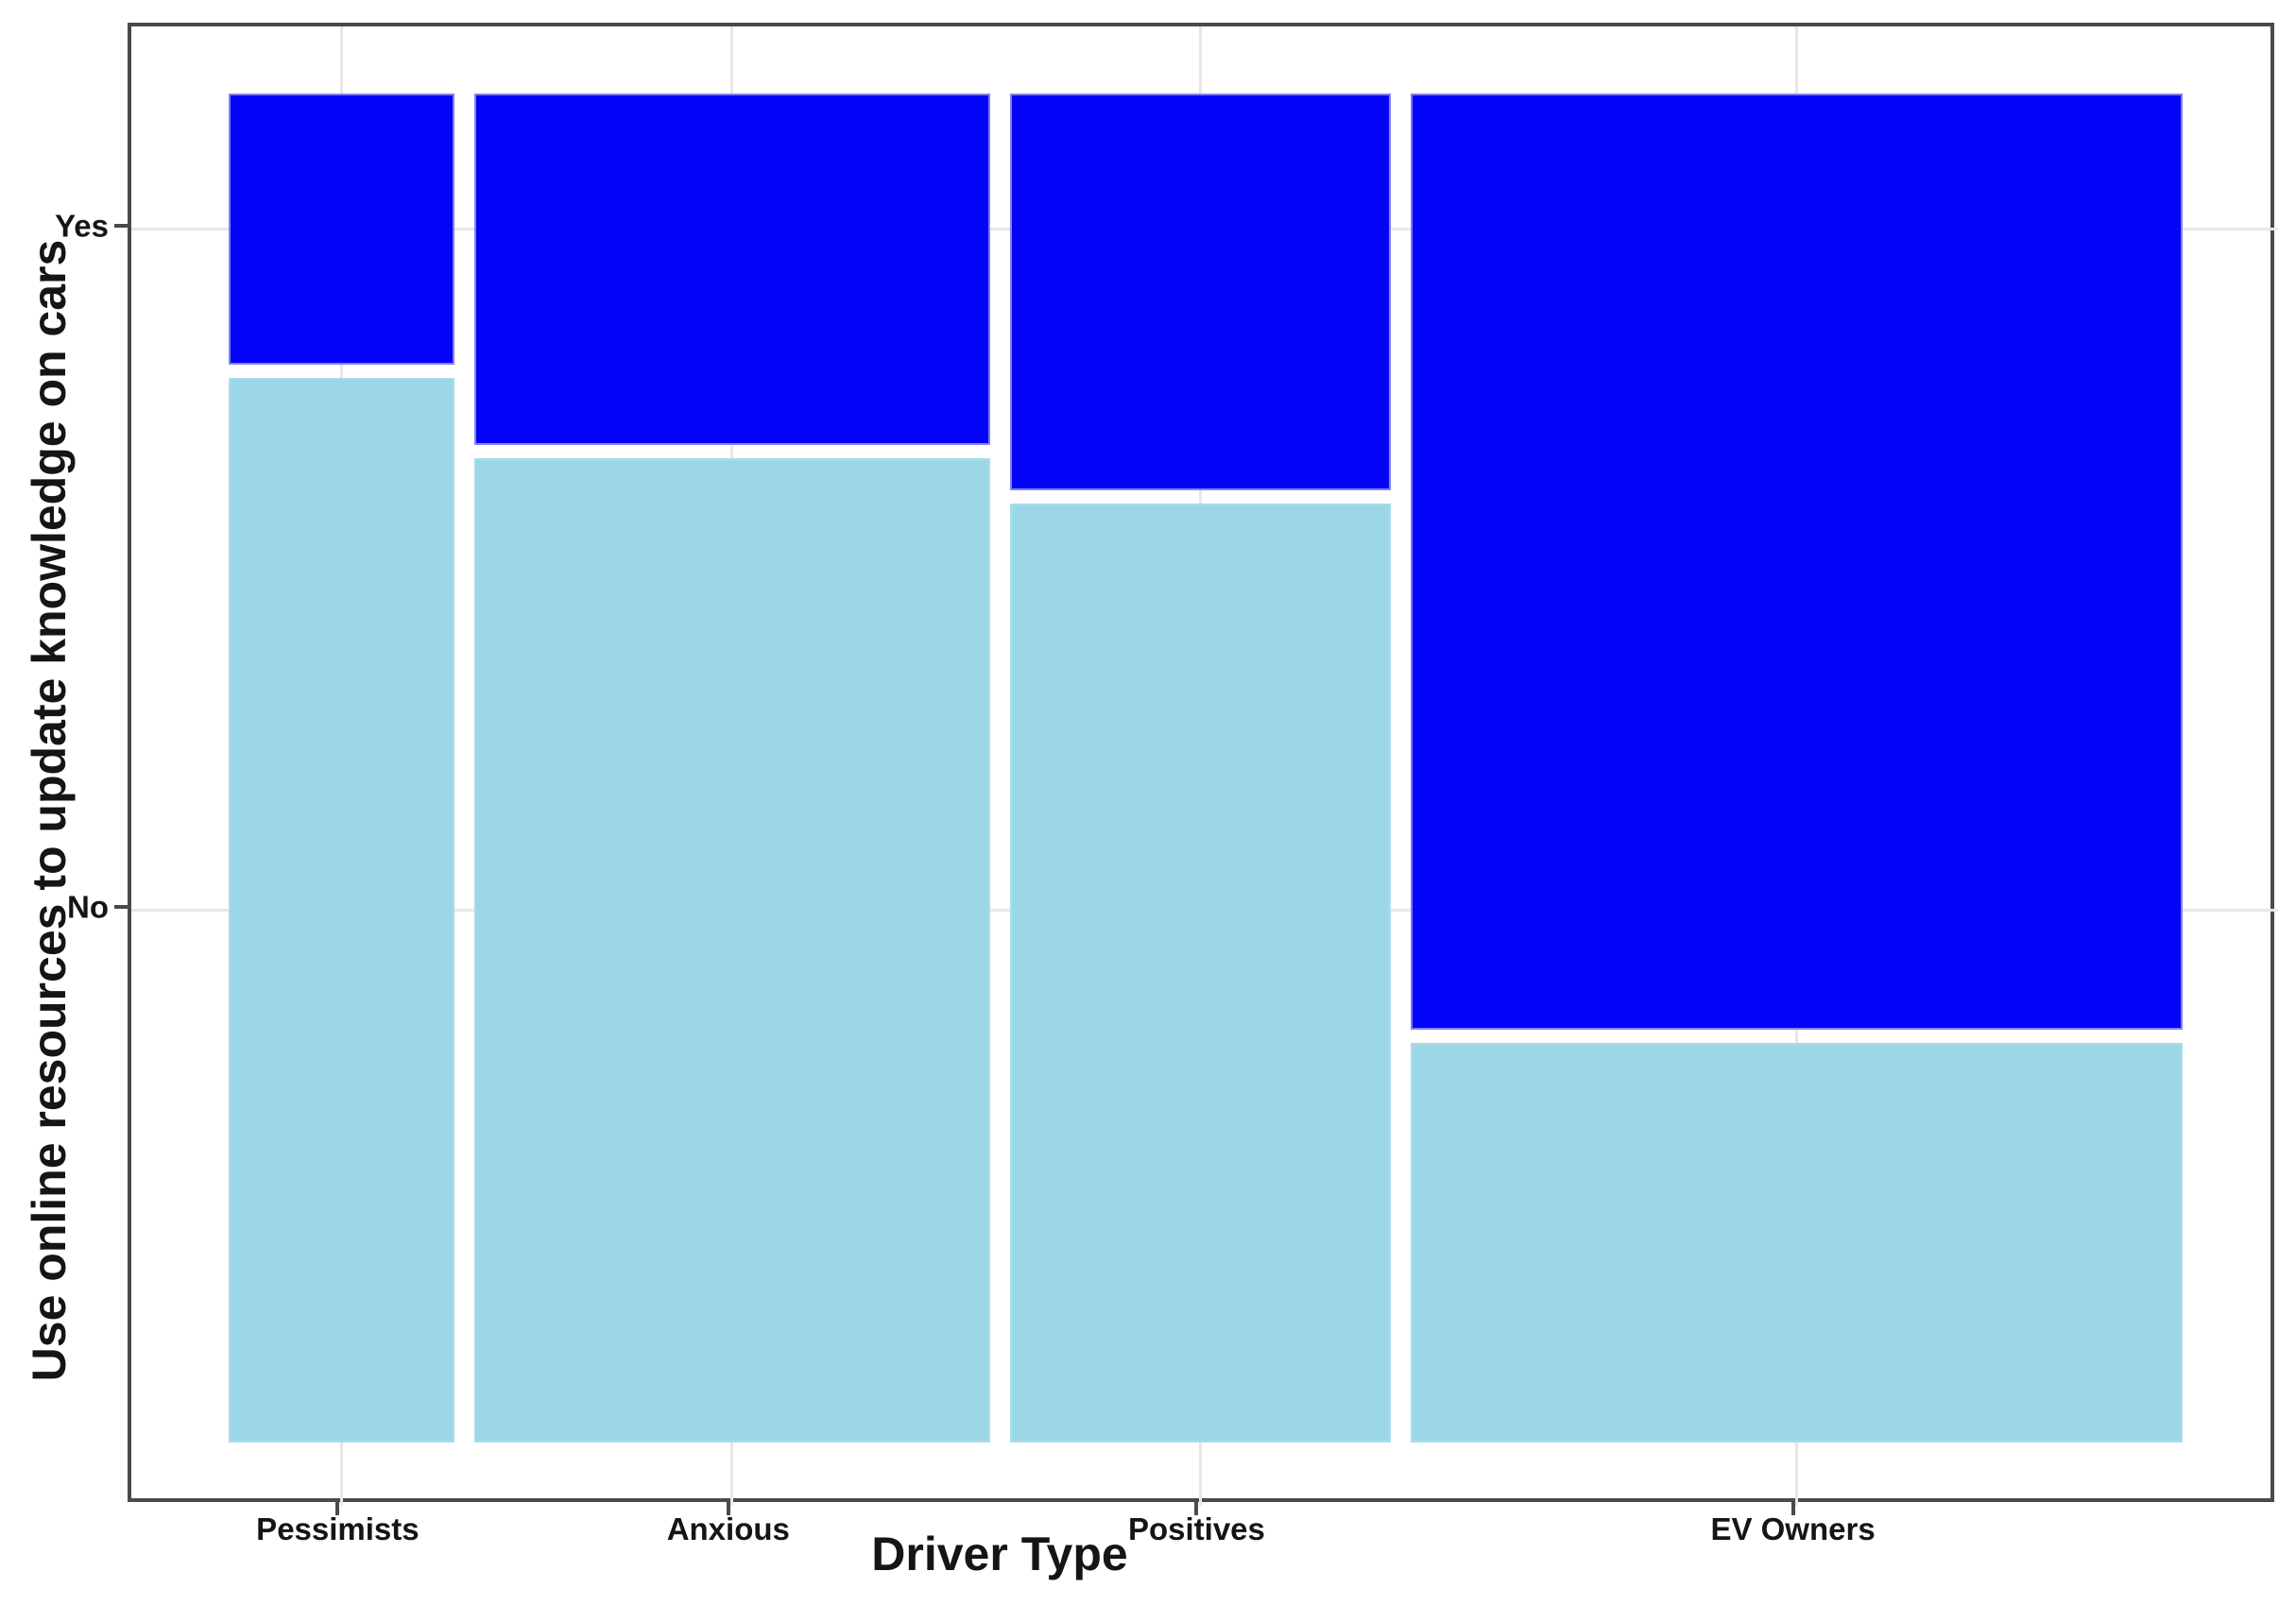 Image resolution: width=2296 pixels, height=1605 pixels. What do you see at coordinates (341, 910) in the screenshot?
I see `mosaic-segment-no-pessimists` at bounding box center [341, 910].